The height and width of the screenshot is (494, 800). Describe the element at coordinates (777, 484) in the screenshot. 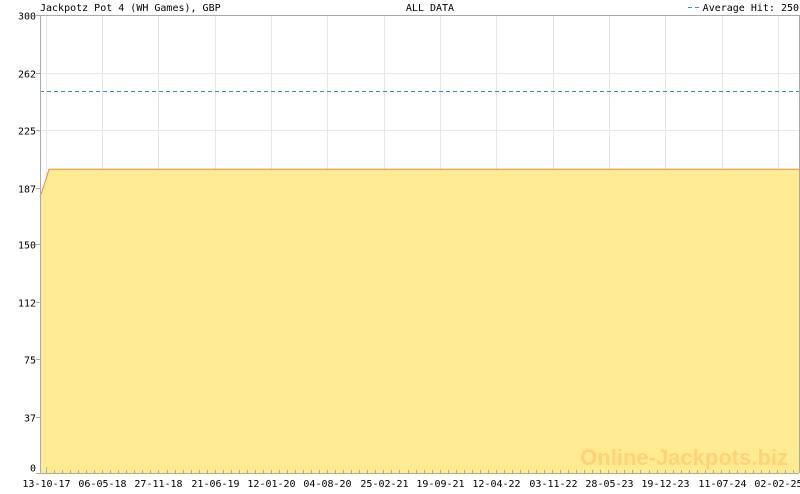

I see `x-tick-label: 02-02-25` at that location.